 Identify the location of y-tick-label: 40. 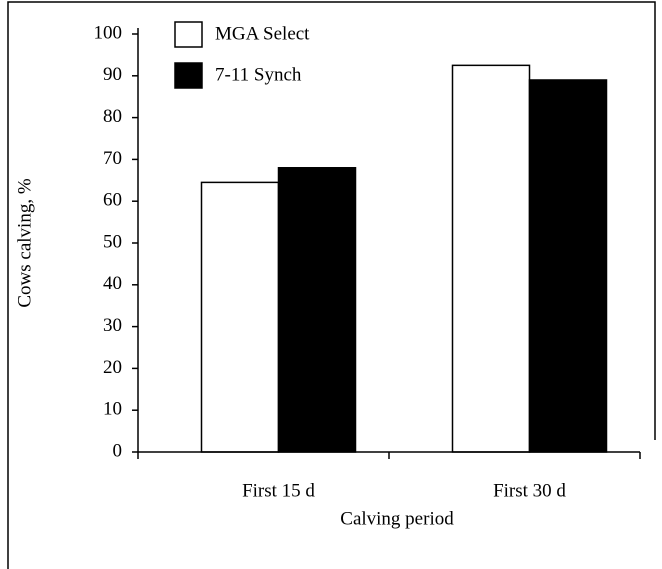
(112, 283).